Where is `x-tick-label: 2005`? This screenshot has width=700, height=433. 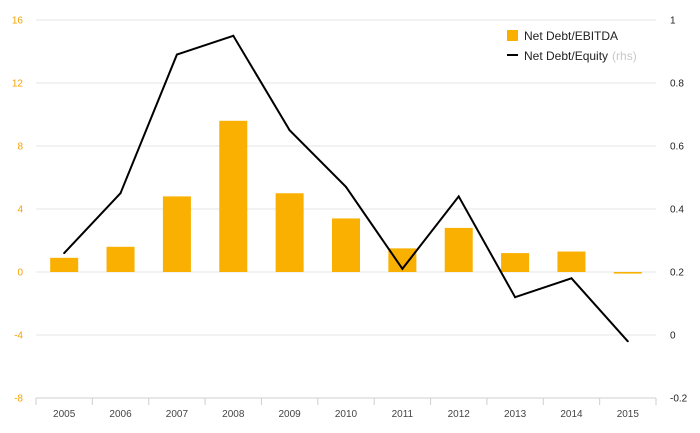
x-tick-label: 2005 is located at coordinates (64, 414).